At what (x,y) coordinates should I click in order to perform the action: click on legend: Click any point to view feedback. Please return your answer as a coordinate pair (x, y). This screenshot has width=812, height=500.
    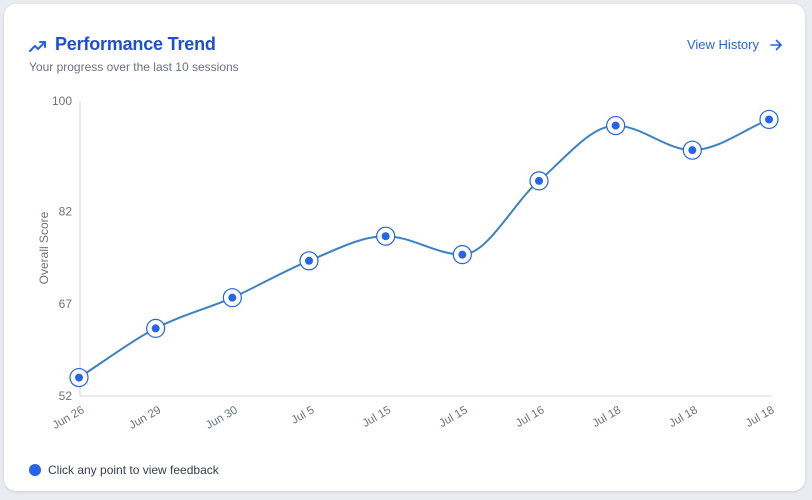
    Looking at the image, I should click on (124, 470).